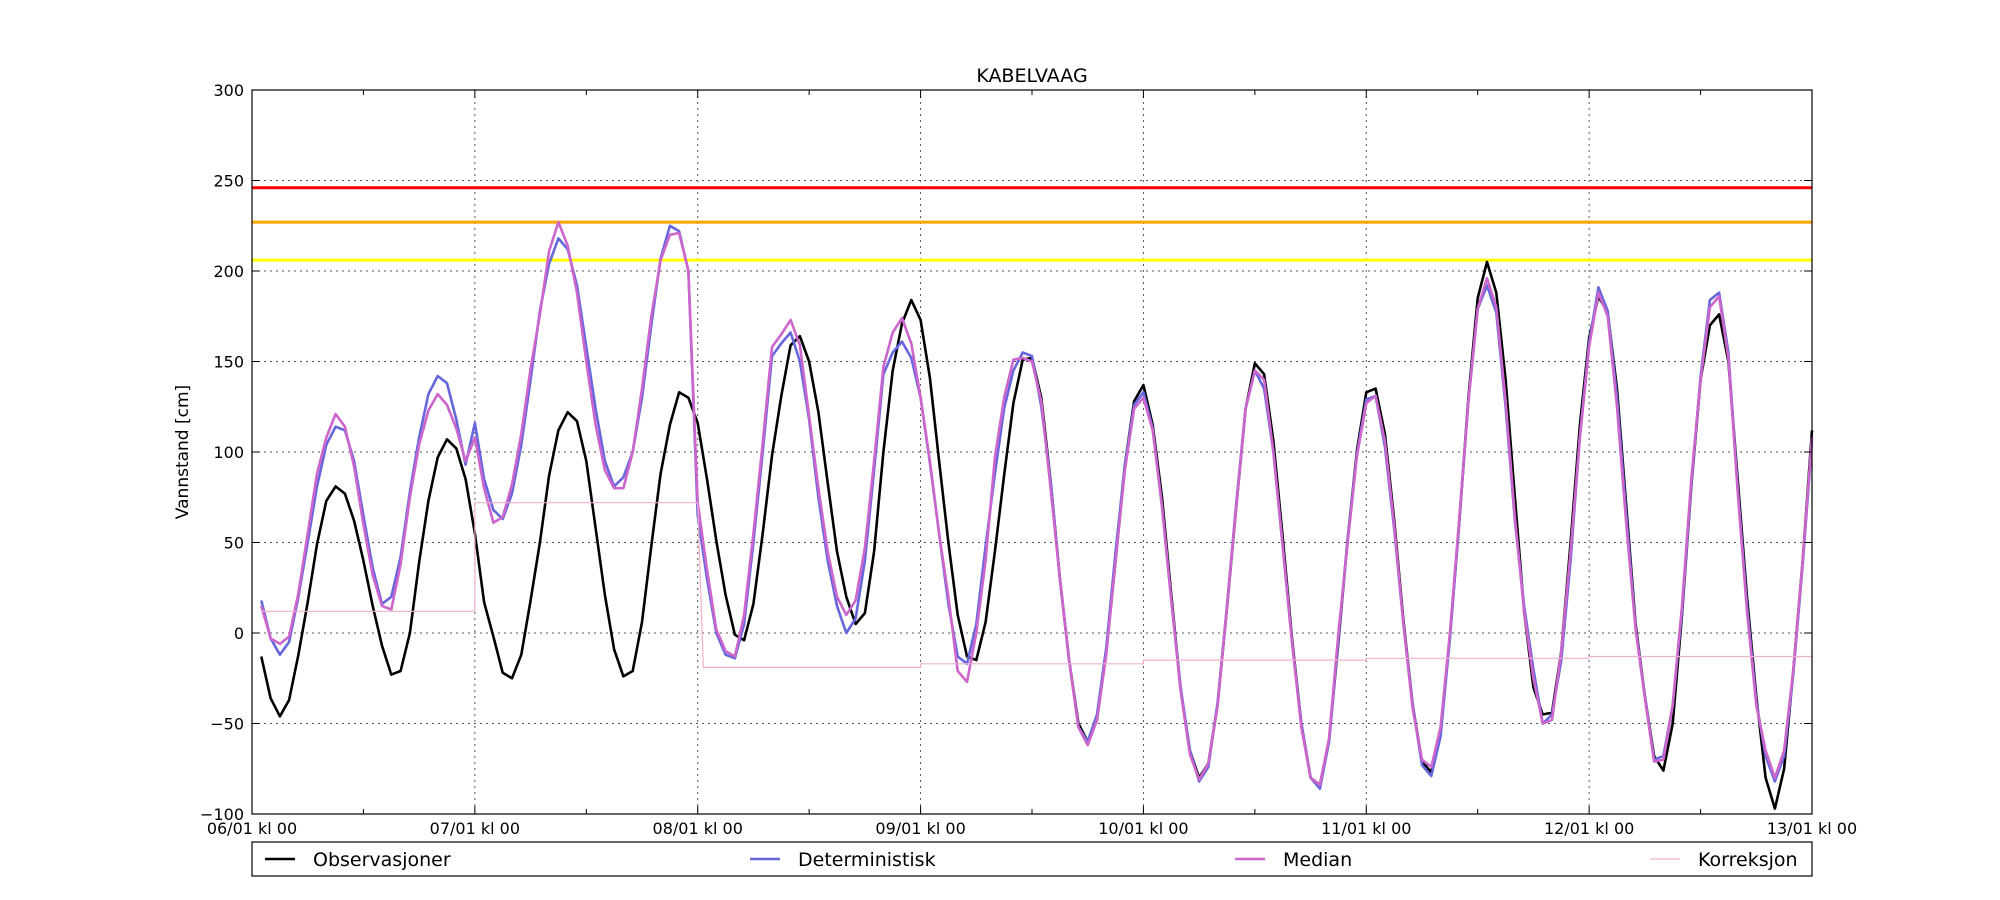 This screenshot has height=900, width=2000. What do you see at coordinates (228, 452) in the screenshot?
I see `y-tick-label: 100` at bounding box center [228, 452].